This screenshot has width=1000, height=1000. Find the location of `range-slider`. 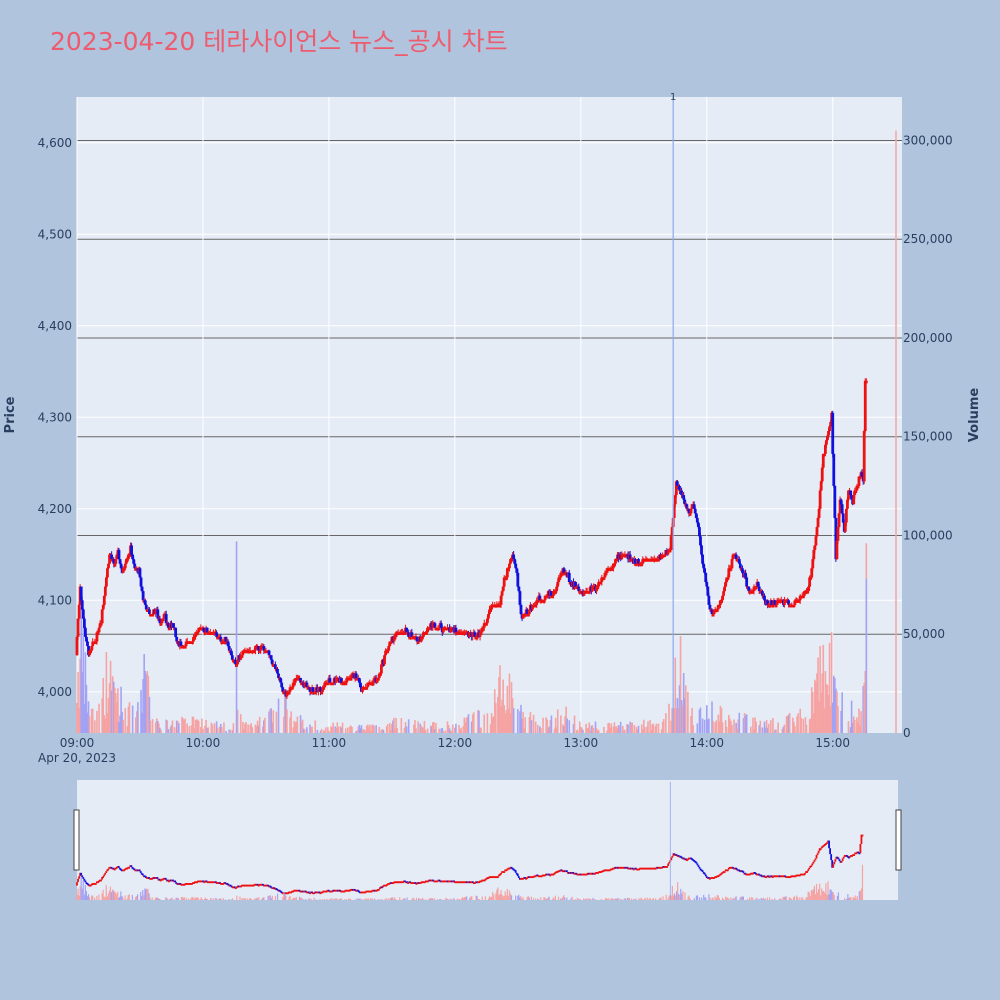

range-slider is located at coordinates (487, 840).